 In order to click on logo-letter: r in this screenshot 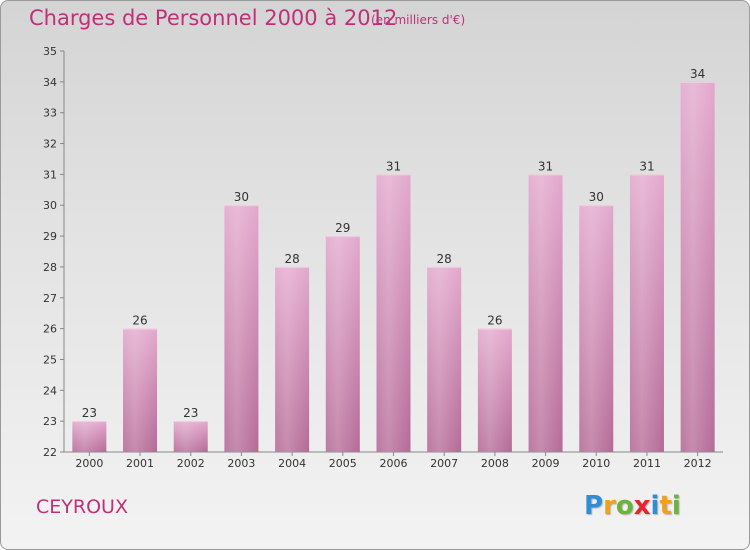, I will do `click(609, 506)`.